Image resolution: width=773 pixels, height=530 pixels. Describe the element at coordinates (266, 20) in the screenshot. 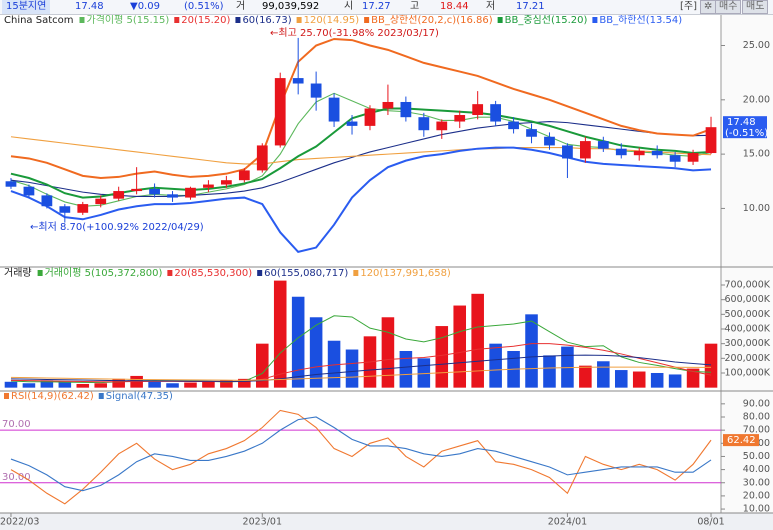

I see `legend-entry: 60(16.73)` at that location.